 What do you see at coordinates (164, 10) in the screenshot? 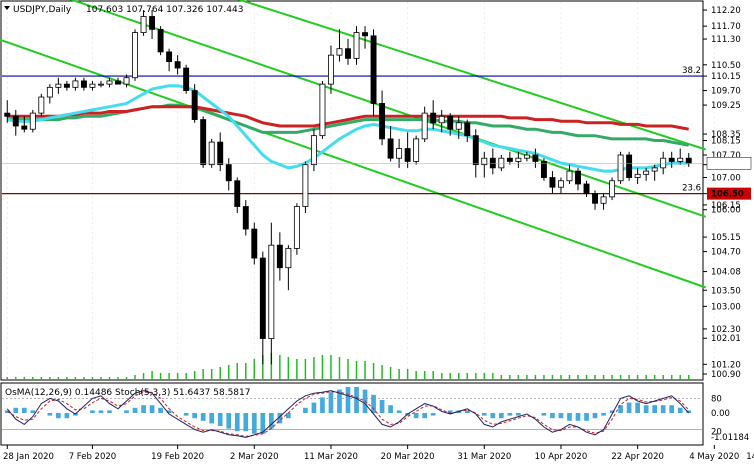
I see `ohlc-values: 107.603 107.764 107.326 107.443` at bounding box center [164, 10].